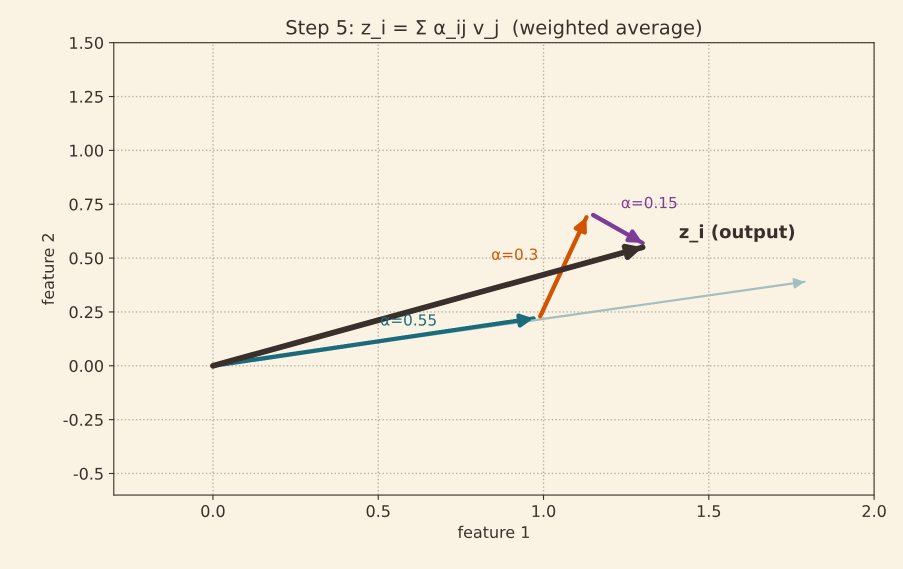 The width and height of the screenshot is (903, 569). Describe the element at coordinates (408, 320) in the screenshot. I see `annotation: α=0.55` at that location.